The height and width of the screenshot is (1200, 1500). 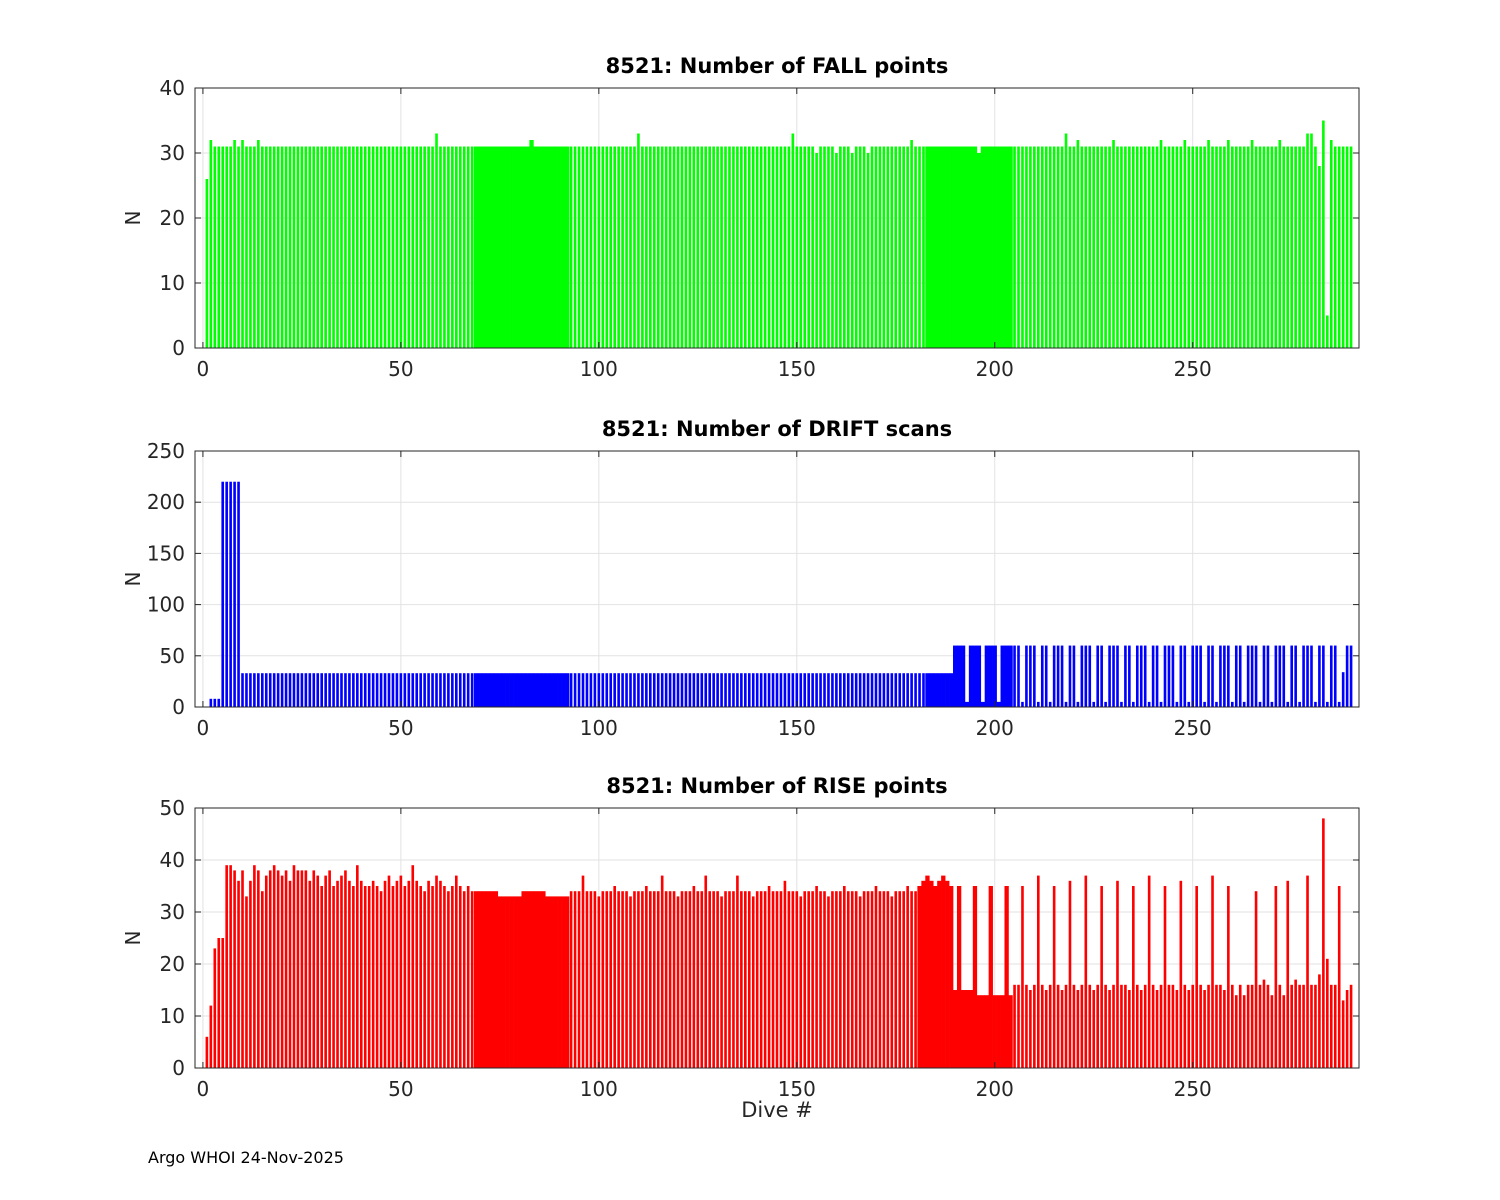 I want to click on rise-y-tick-label: 20, so click(x=172, y=964).